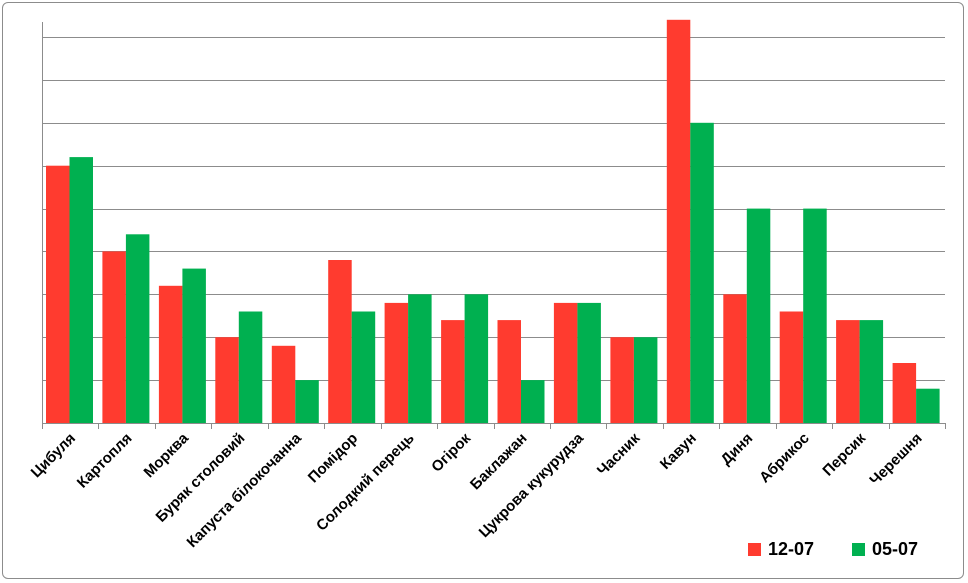  Describe the element at coordinates (784, 458) in the screenshot. I see `x-tick-label: Абрикос` at that location.